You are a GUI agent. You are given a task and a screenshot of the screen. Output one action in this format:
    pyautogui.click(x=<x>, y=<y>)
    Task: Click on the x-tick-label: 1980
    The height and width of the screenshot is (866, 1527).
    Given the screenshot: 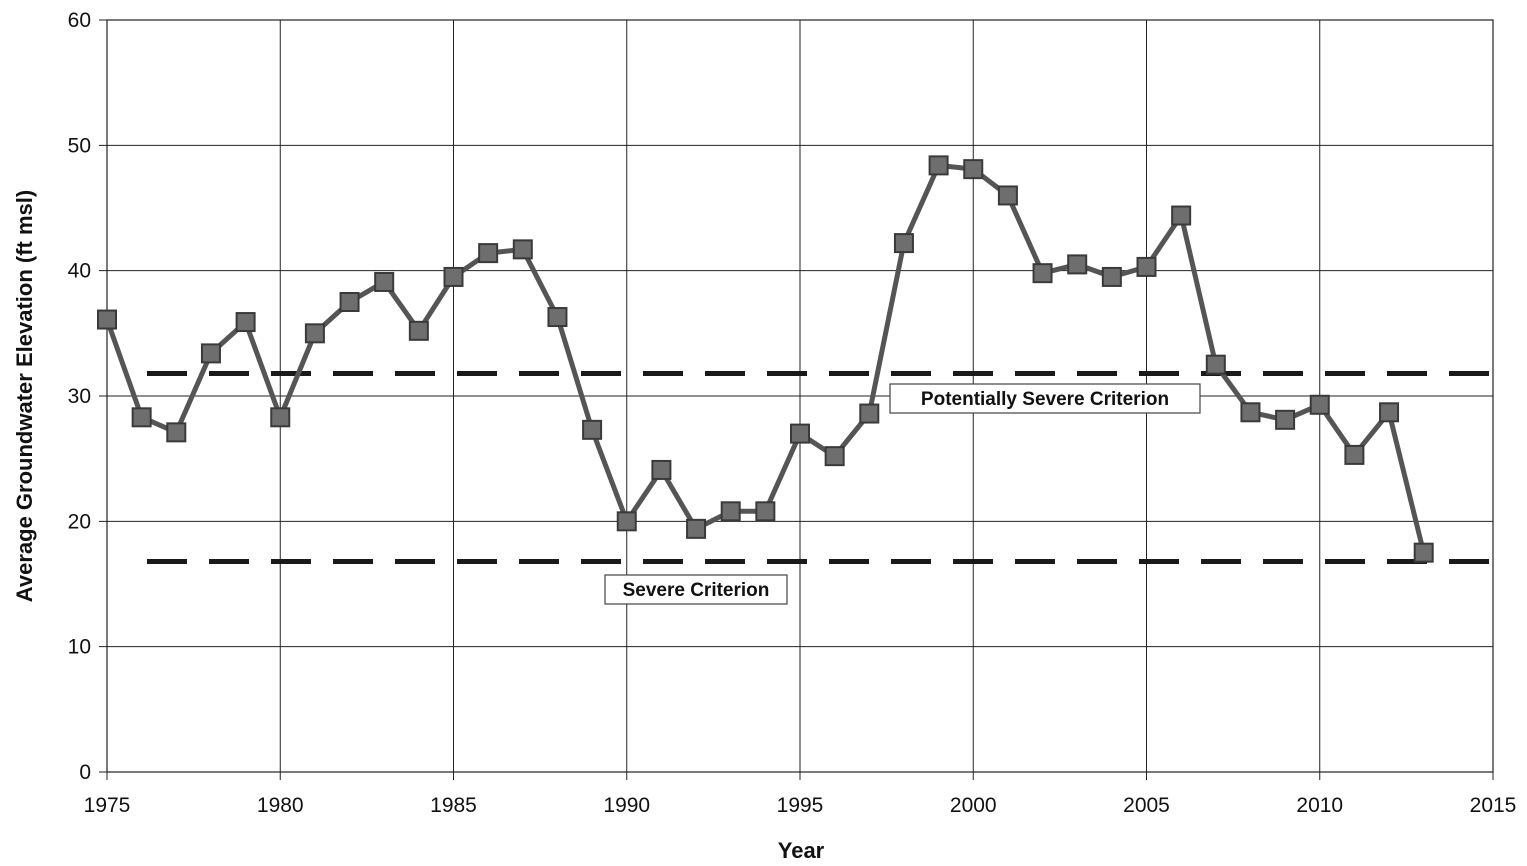 What is the action you would take?
    pyautogui.click(x=280, y=805)
    